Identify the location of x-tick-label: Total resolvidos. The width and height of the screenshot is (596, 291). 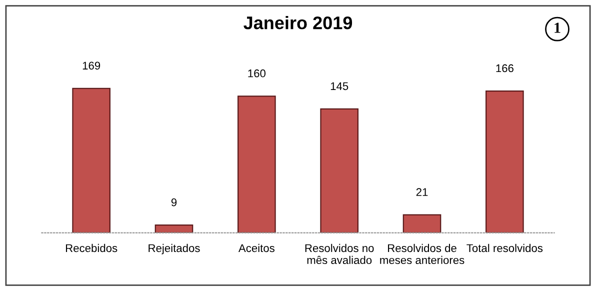
(504, 248).